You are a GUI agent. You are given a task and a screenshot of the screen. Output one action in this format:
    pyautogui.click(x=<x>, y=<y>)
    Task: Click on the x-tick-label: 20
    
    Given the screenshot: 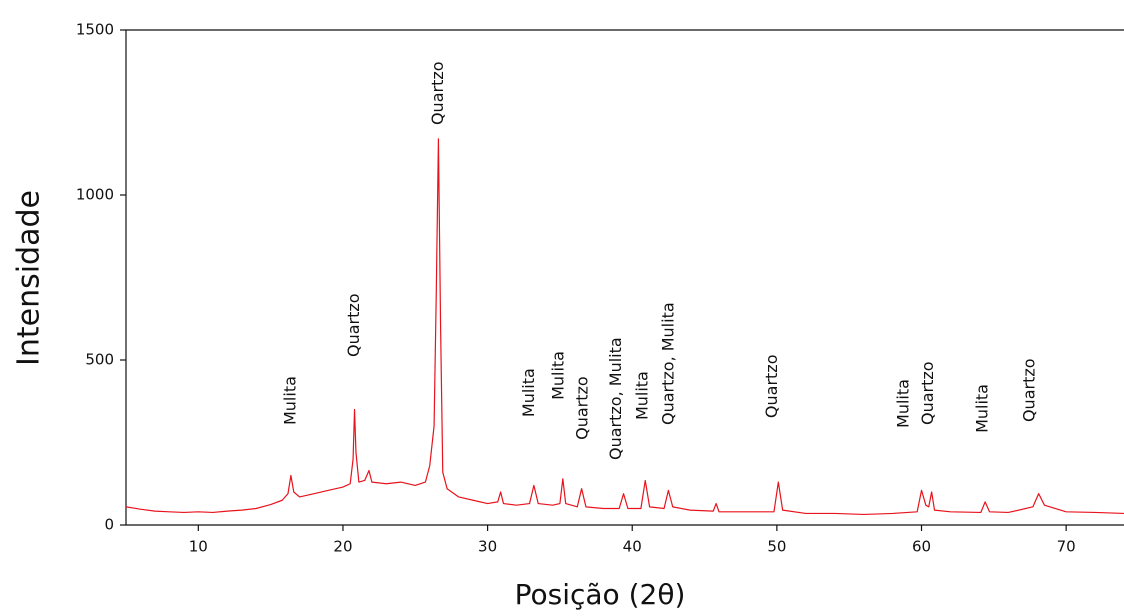 What is the action you would take?
    pyautogui.click(x=342, y=547)
    